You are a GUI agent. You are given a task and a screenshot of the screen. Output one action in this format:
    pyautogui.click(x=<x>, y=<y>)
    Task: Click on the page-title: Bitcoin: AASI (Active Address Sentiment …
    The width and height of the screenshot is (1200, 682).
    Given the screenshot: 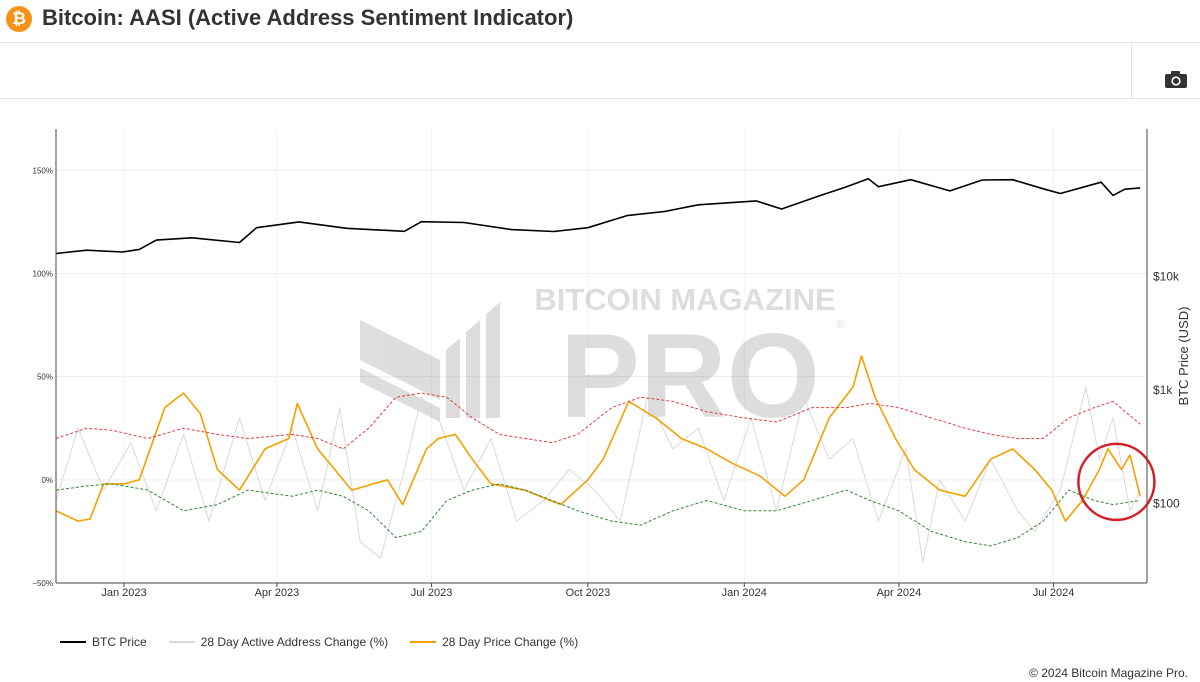 What is the action you would take?
    pyautogui.click(x=308, y=17)
    